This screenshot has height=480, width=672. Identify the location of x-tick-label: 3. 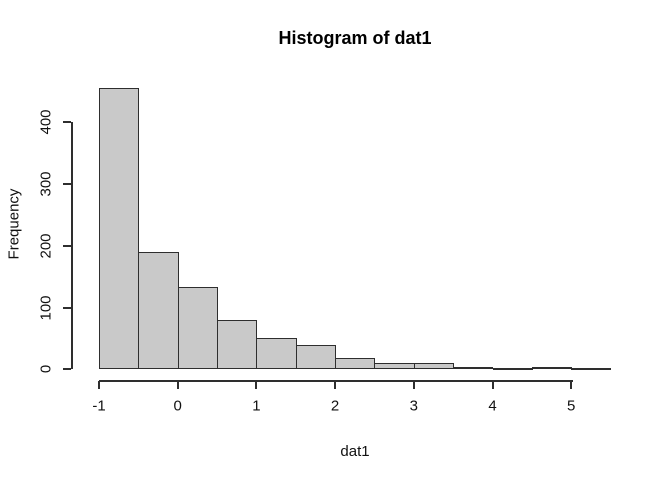
(413, 406).